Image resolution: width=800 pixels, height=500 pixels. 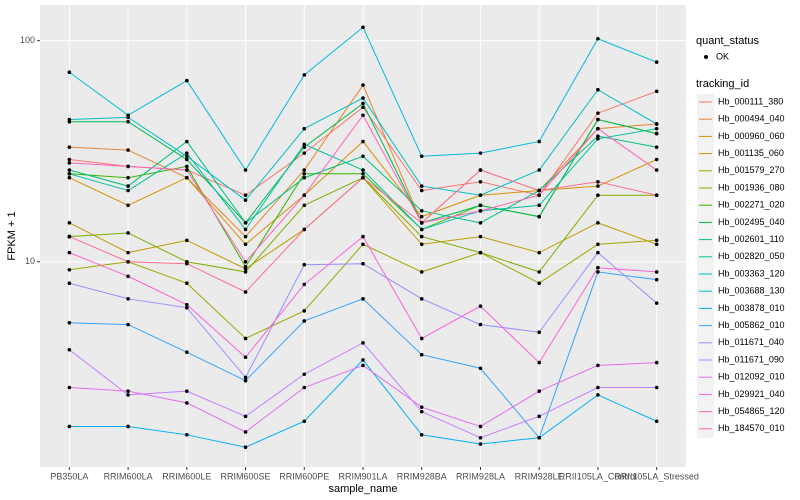 What do you see at coordinates (751, 187) in the screenshot?
I see `legend-label: Hb_001936_080` at bounding box center [751, 187].